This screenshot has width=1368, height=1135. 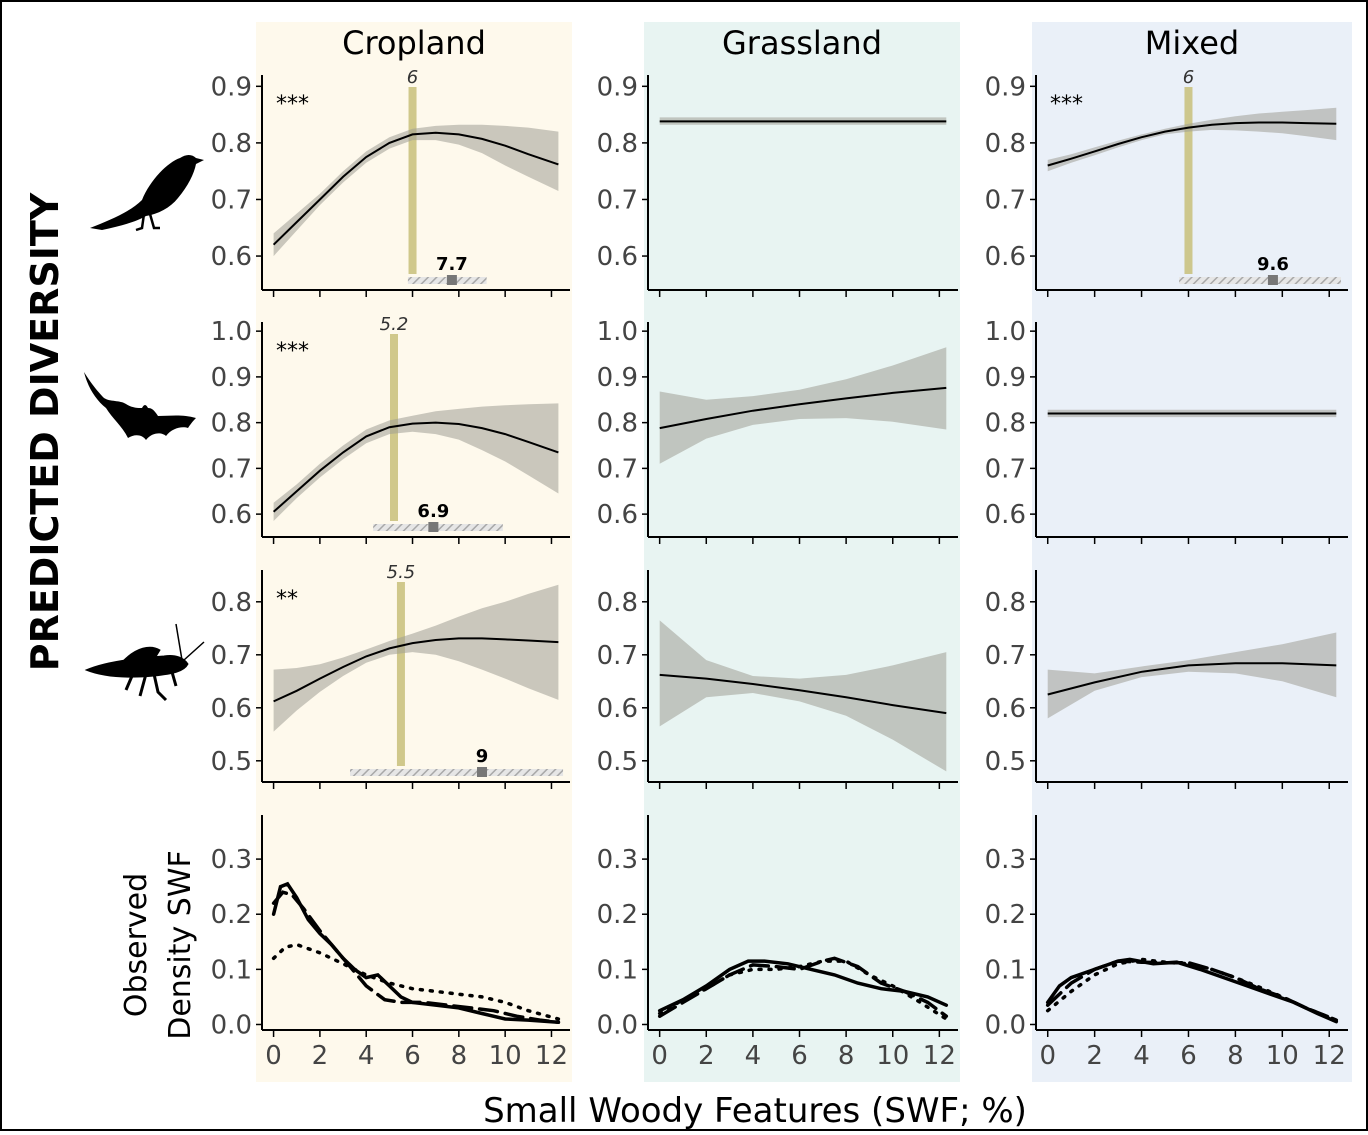 I want to click on threshold-label: 5.5, so click(x=401, y=572).